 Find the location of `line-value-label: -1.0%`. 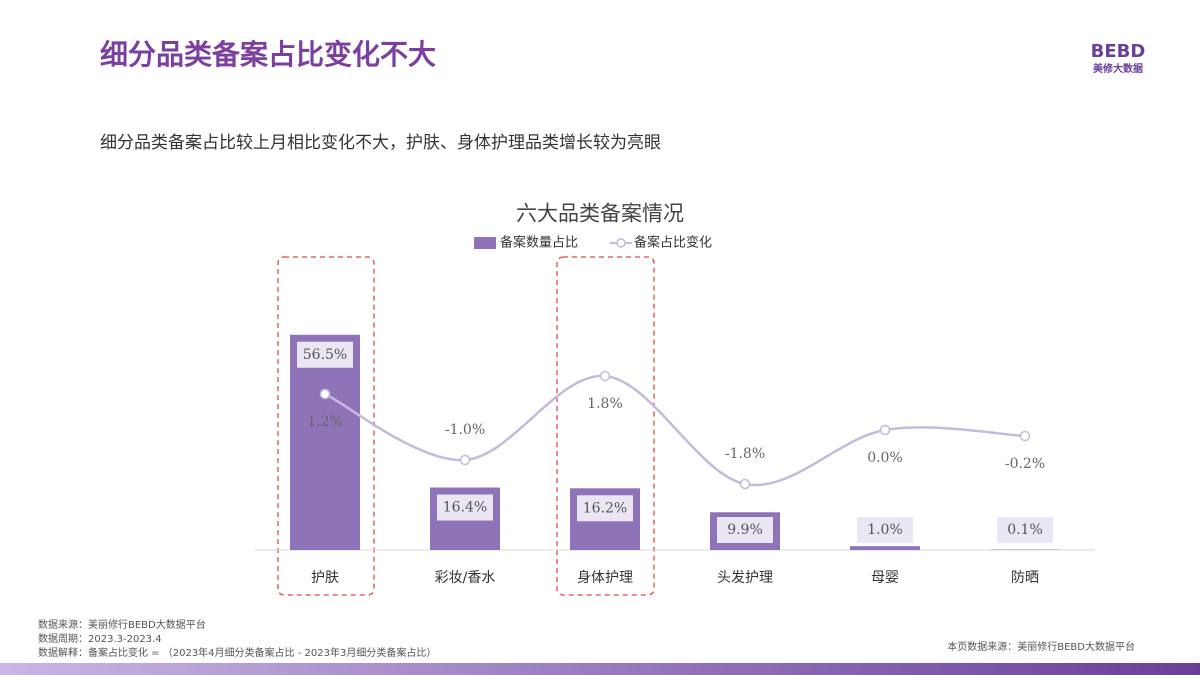

line-value-label: -1.0% is located at coordinates (465, 430).